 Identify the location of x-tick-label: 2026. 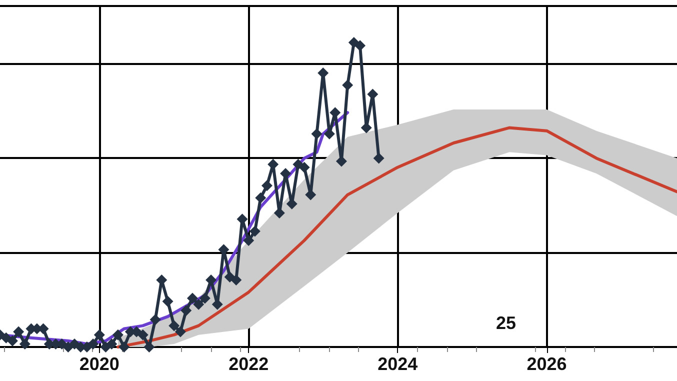
(546, 364).